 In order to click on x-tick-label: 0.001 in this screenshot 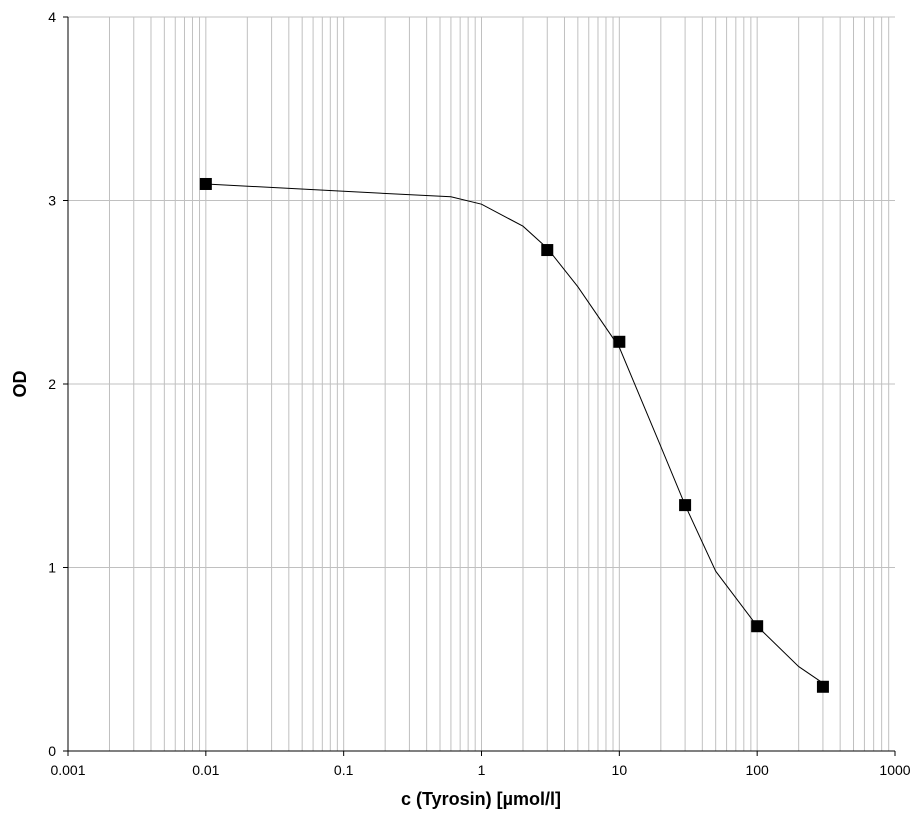, I will do `click(67, 770)`.